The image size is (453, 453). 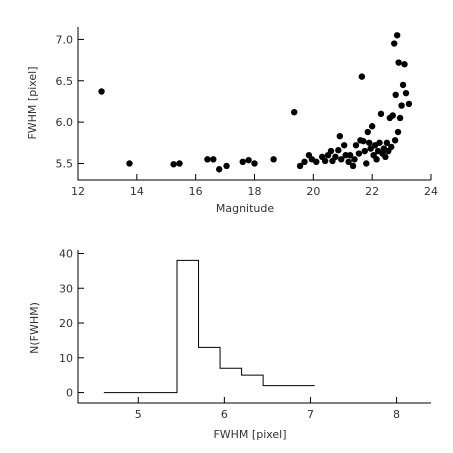 What do you see at coordinates (209, 326) in the screenshot?
I see `histogram-step-line` at bounding box center [209, 326].